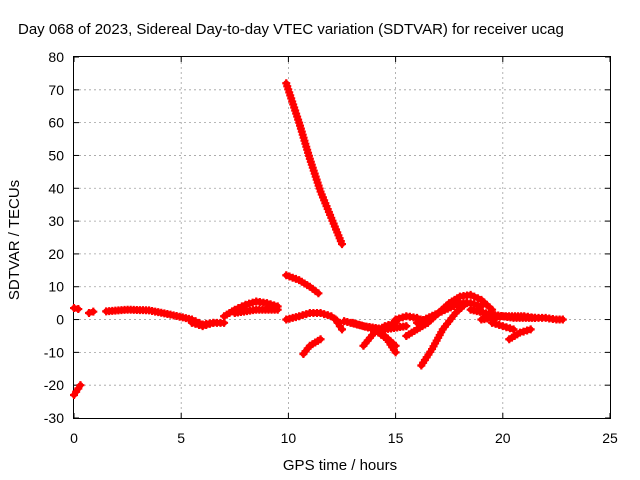 The image size is (640, 480). Describe the element at coordinates (56, 123) in the screenshot. I see `y-tick-label: 60` at that location.